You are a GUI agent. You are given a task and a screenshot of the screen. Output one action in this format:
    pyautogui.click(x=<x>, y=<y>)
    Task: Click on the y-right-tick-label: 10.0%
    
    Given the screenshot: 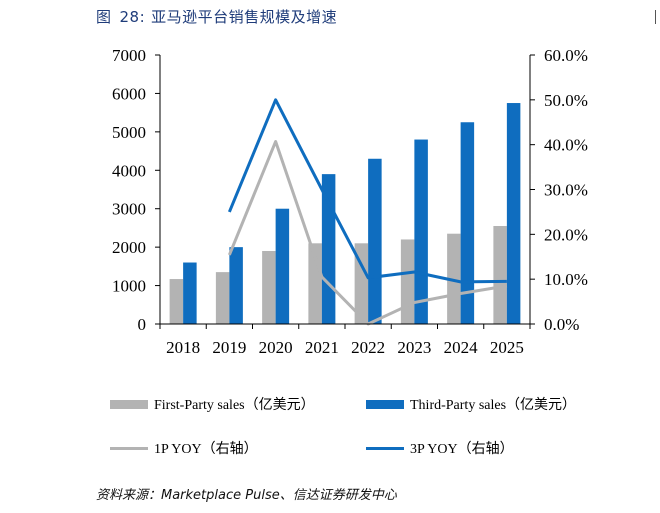 What is the action you would take?
    pyautogui.click(x=566, y=279)
    